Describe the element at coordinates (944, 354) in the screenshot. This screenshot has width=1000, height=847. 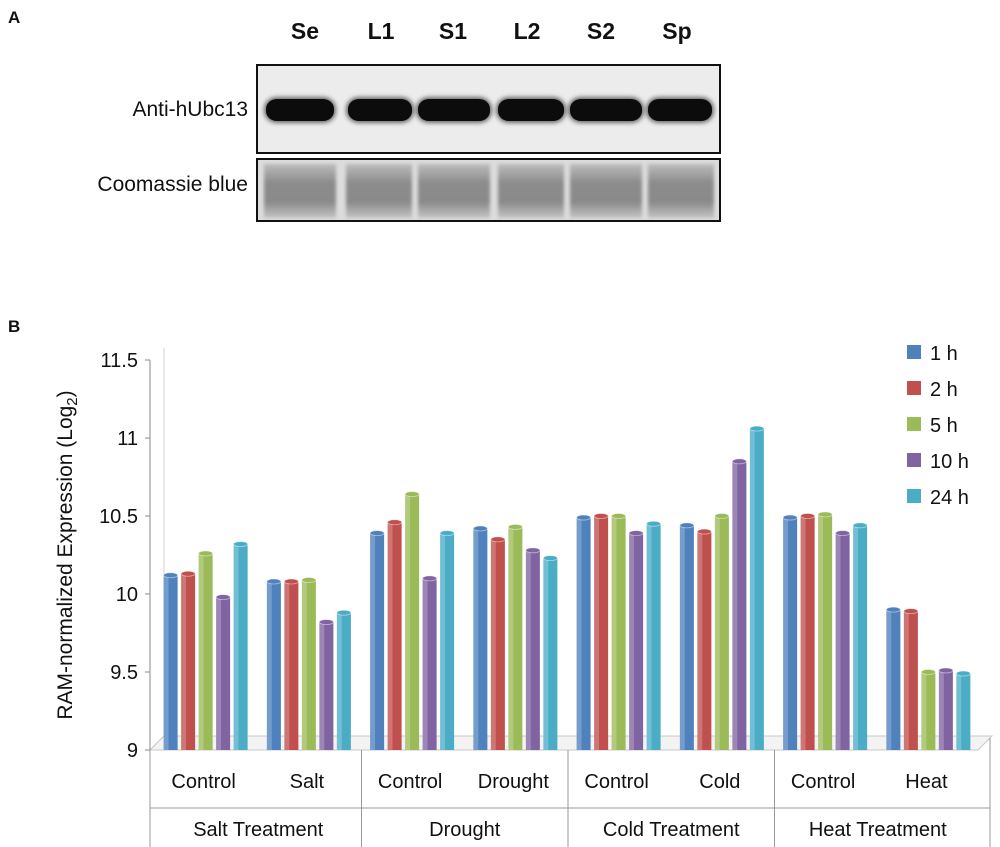
I see `legend-label: 1 h` at that location.